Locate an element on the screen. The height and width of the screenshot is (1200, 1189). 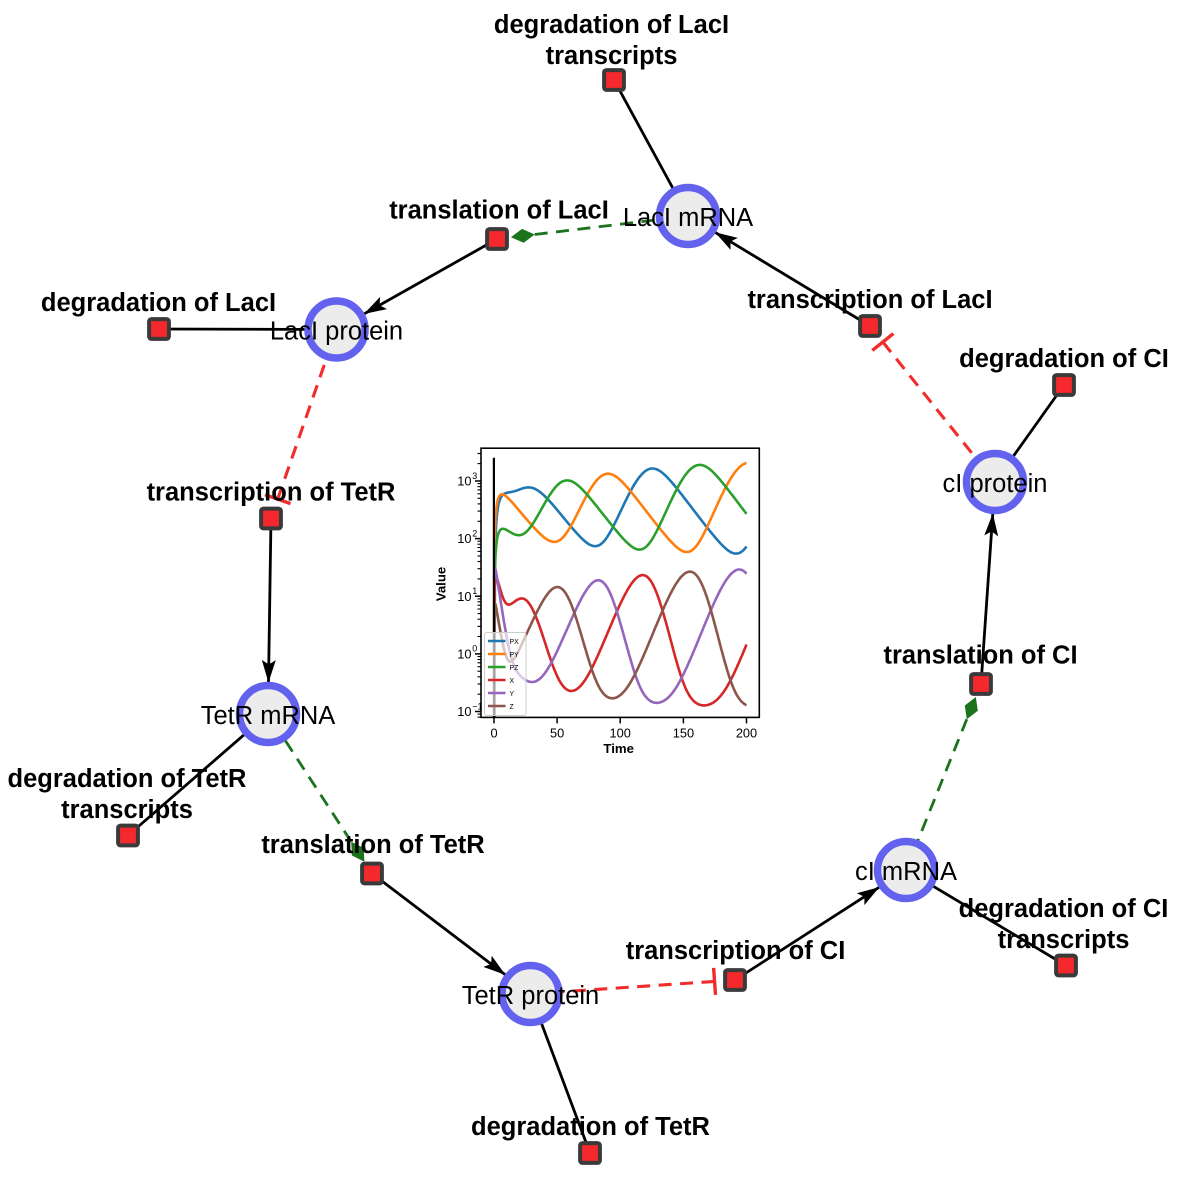
svg-text: translation of LacI is located at coordinates (499, 211).